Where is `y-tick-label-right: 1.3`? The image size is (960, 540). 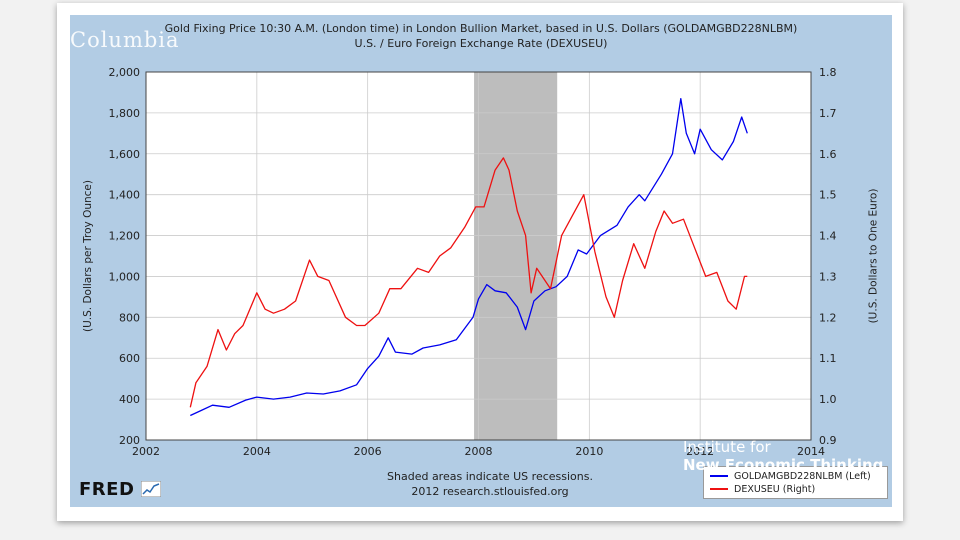
y-tick-label-right: 1.3 is located at coordinates (828, 276).